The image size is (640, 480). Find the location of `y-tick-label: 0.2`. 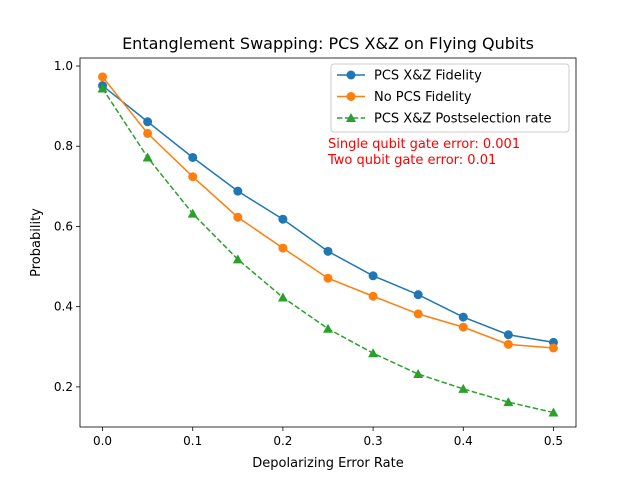

y-tick-label: 0.2 is located at coordinates (63, 387).